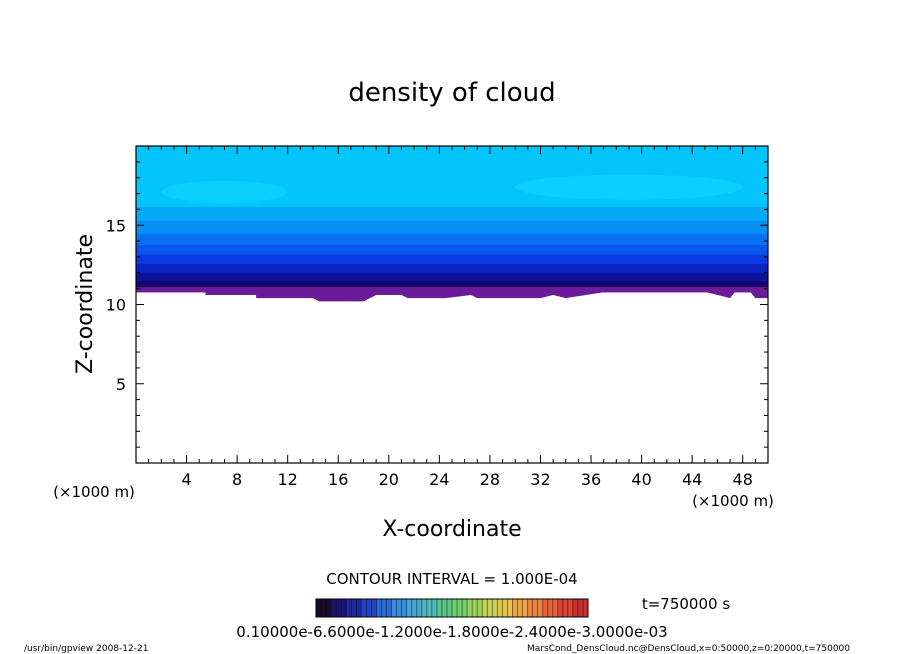 The height and width of the screenshot is (654, 904). I want to click on x-tick-label: 24, so click(439, 479).